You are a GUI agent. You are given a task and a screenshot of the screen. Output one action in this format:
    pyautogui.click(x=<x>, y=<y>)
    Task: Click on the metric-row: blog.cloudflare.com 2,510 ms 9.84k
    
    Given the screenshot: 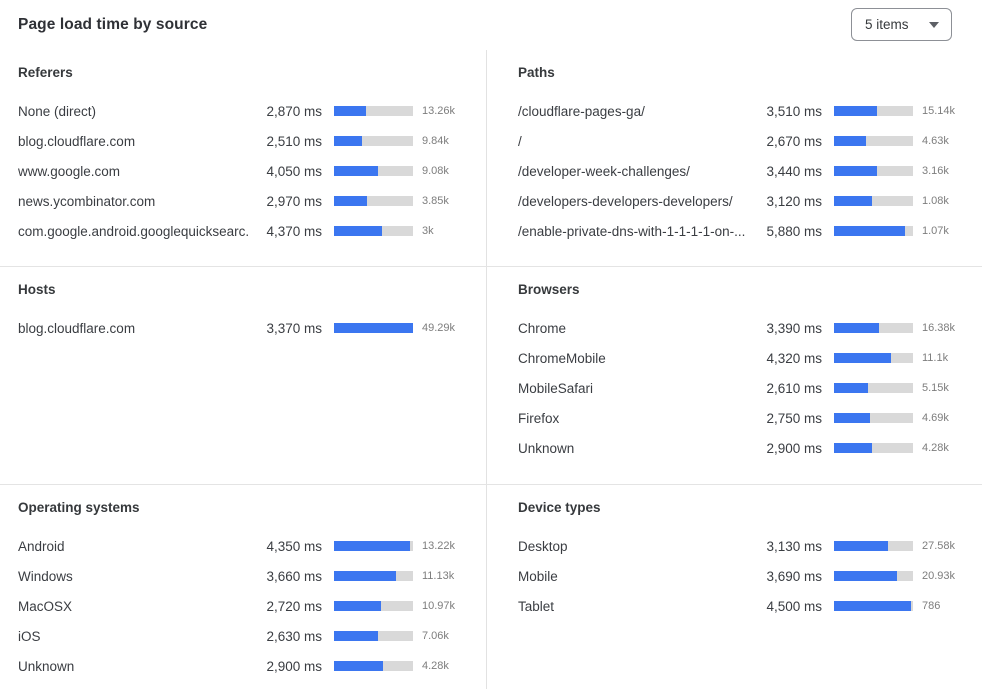 What is the action you would take?
    pyautogui.click(x=244, y=141)
    